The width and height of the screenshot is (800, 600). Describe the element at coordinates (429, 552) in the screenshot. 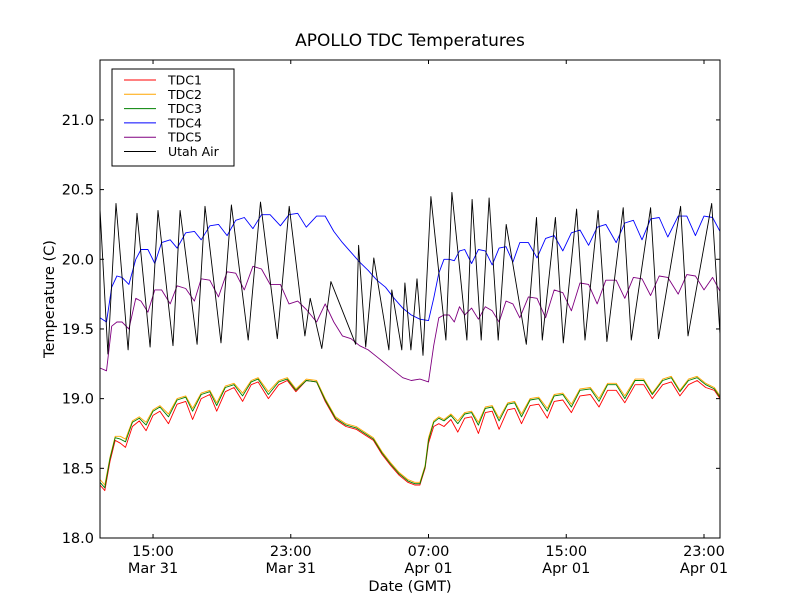

I see `x-tick-label-time: 07:00` at that location.